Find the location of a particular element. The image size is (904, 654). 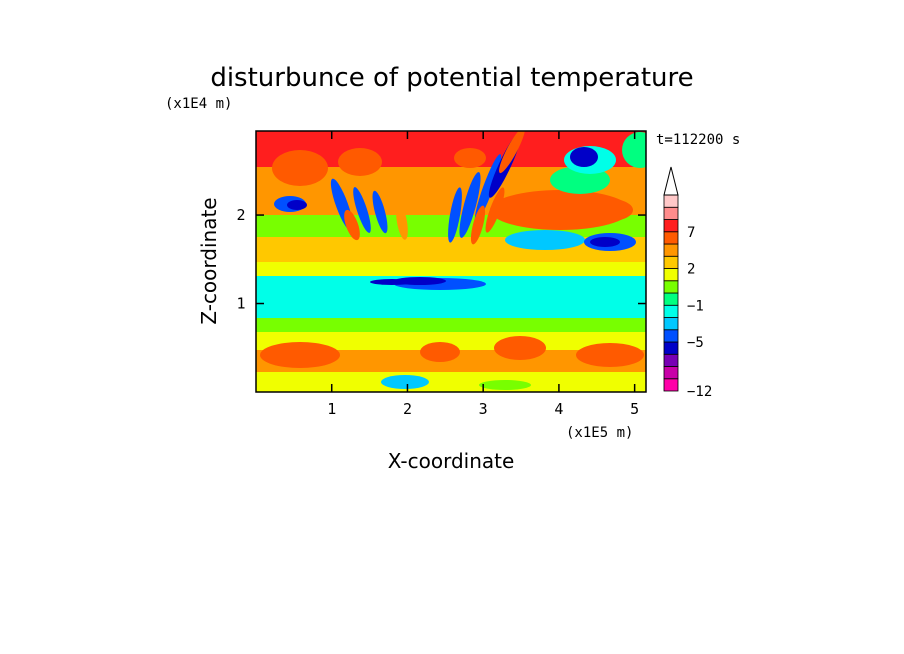

y-axis-label: Z-coordinate is located at coordinates (209, 260).